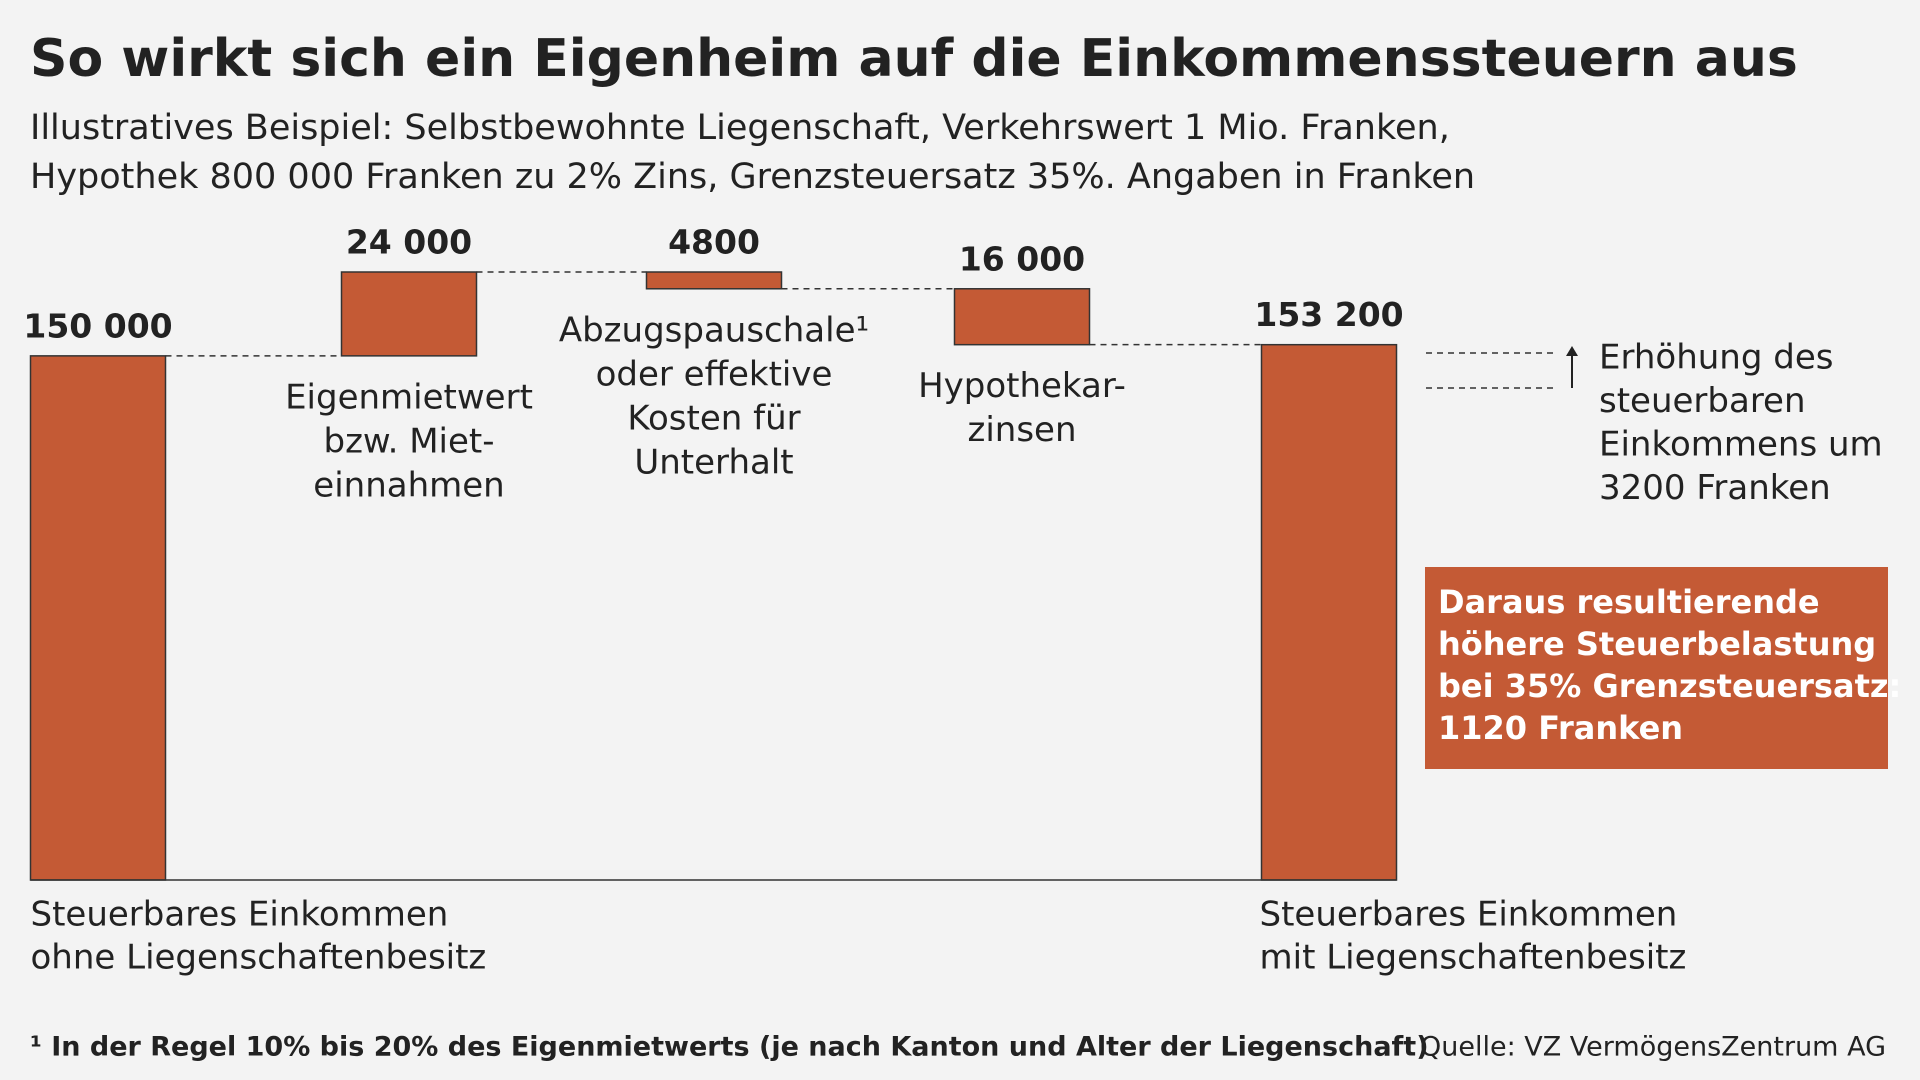  What do you see at coordinates (1715, 488) in the screenshot?
I see `annotation: 3200 Franken` at bounding box center [1715, 488].